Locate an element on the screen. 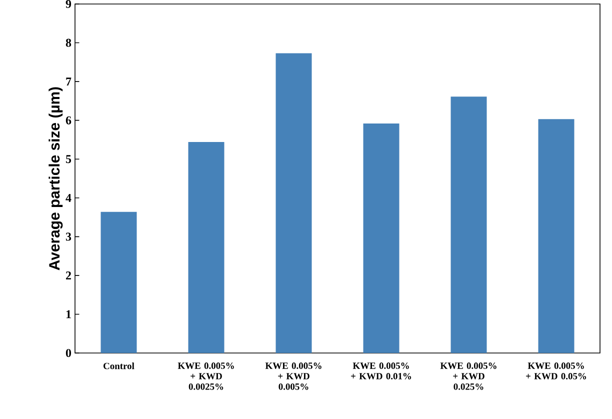 This screenshot has height=419, width=612. y-tick-label: 1 is located at coordinates (68, 314).